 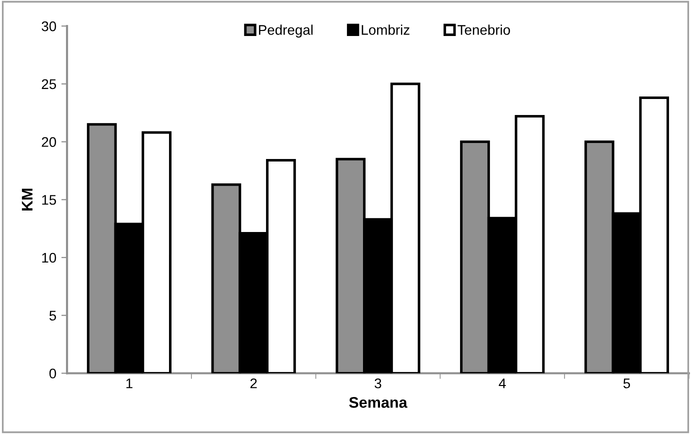 I want to click on legend-label: Pedregal, so click(x=286, y=31).